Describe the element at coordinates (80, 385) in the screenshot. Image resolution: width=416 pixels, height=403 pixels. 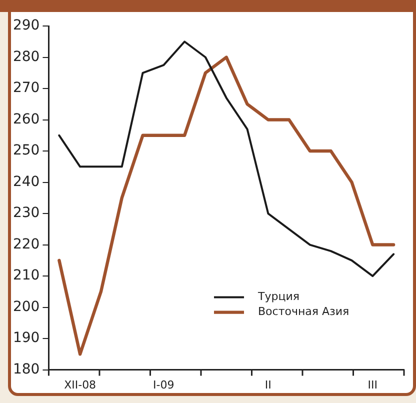
I see `x-tick-label: XII-08` at that location.